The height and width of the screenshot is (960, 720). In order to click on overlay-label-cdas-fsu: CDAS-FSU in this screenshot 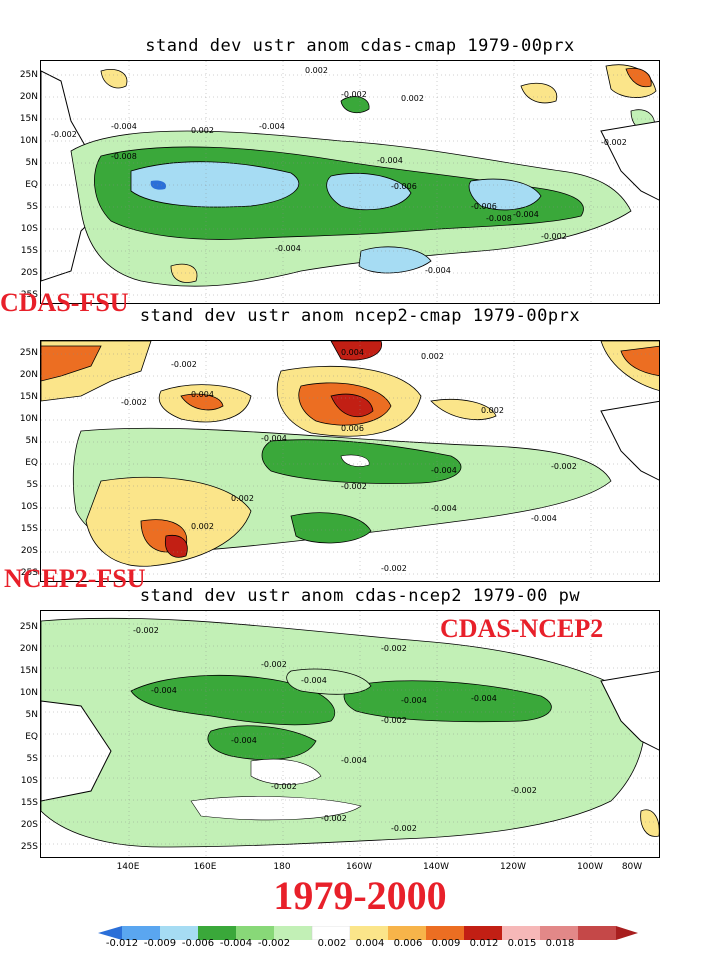, I will do `click(64, 302)`.